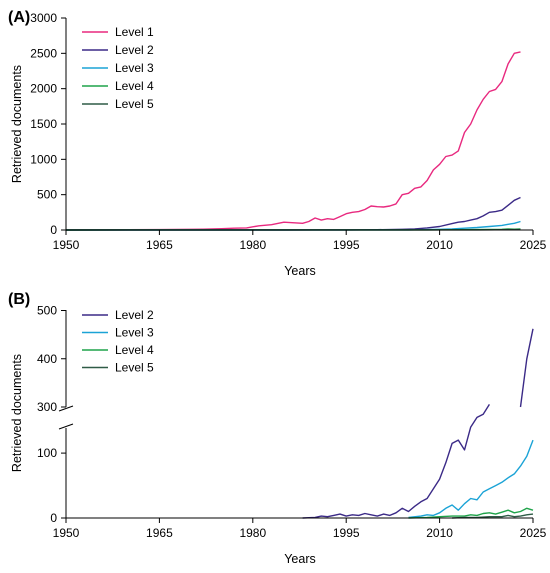  What do you see at coordinates (17, 124) in the screenshot?
I see `panel-a-y-axis-title: Retrieved documents` at bounding box center [17, 124].